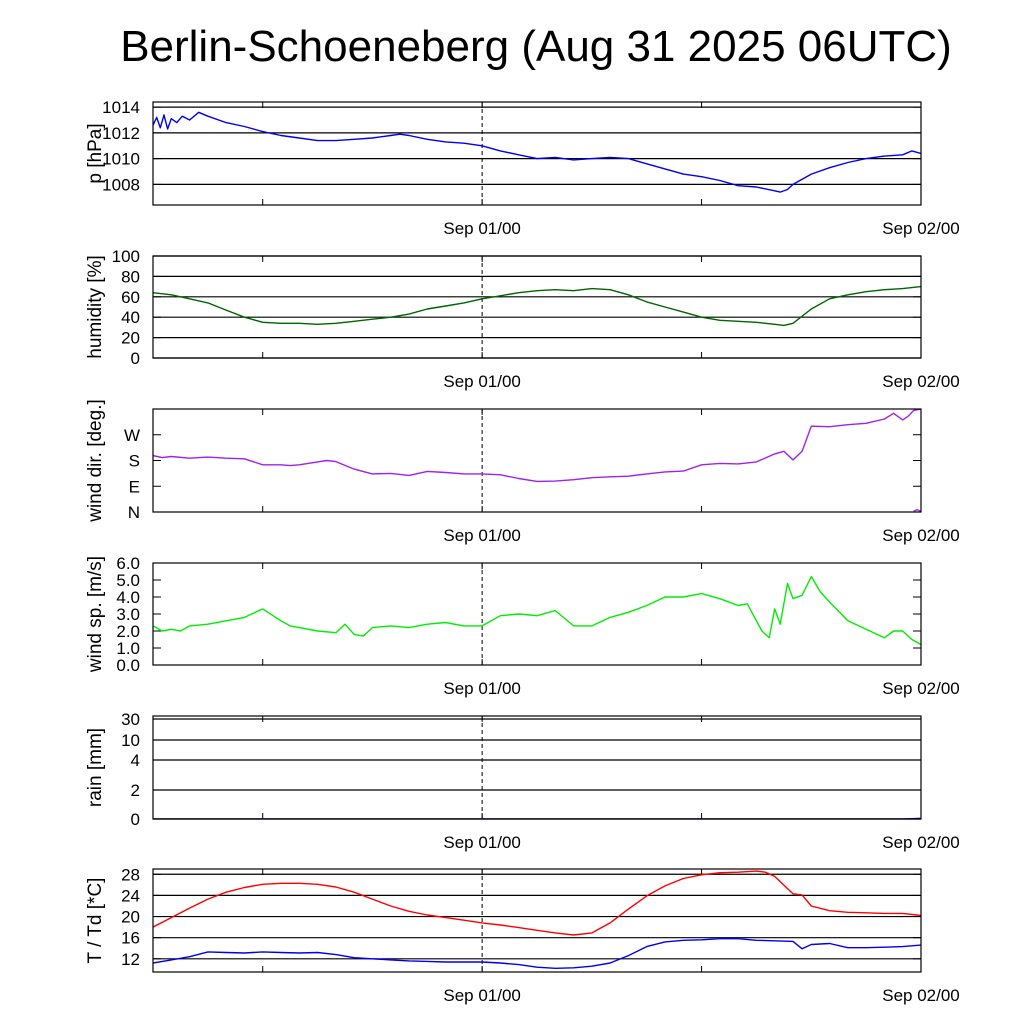 The image size is (1024, 1024). What do you see at coordinates (130, 959) in the screenshot?
I see `y-tick-label: 12` at bounding box center [130, 959].